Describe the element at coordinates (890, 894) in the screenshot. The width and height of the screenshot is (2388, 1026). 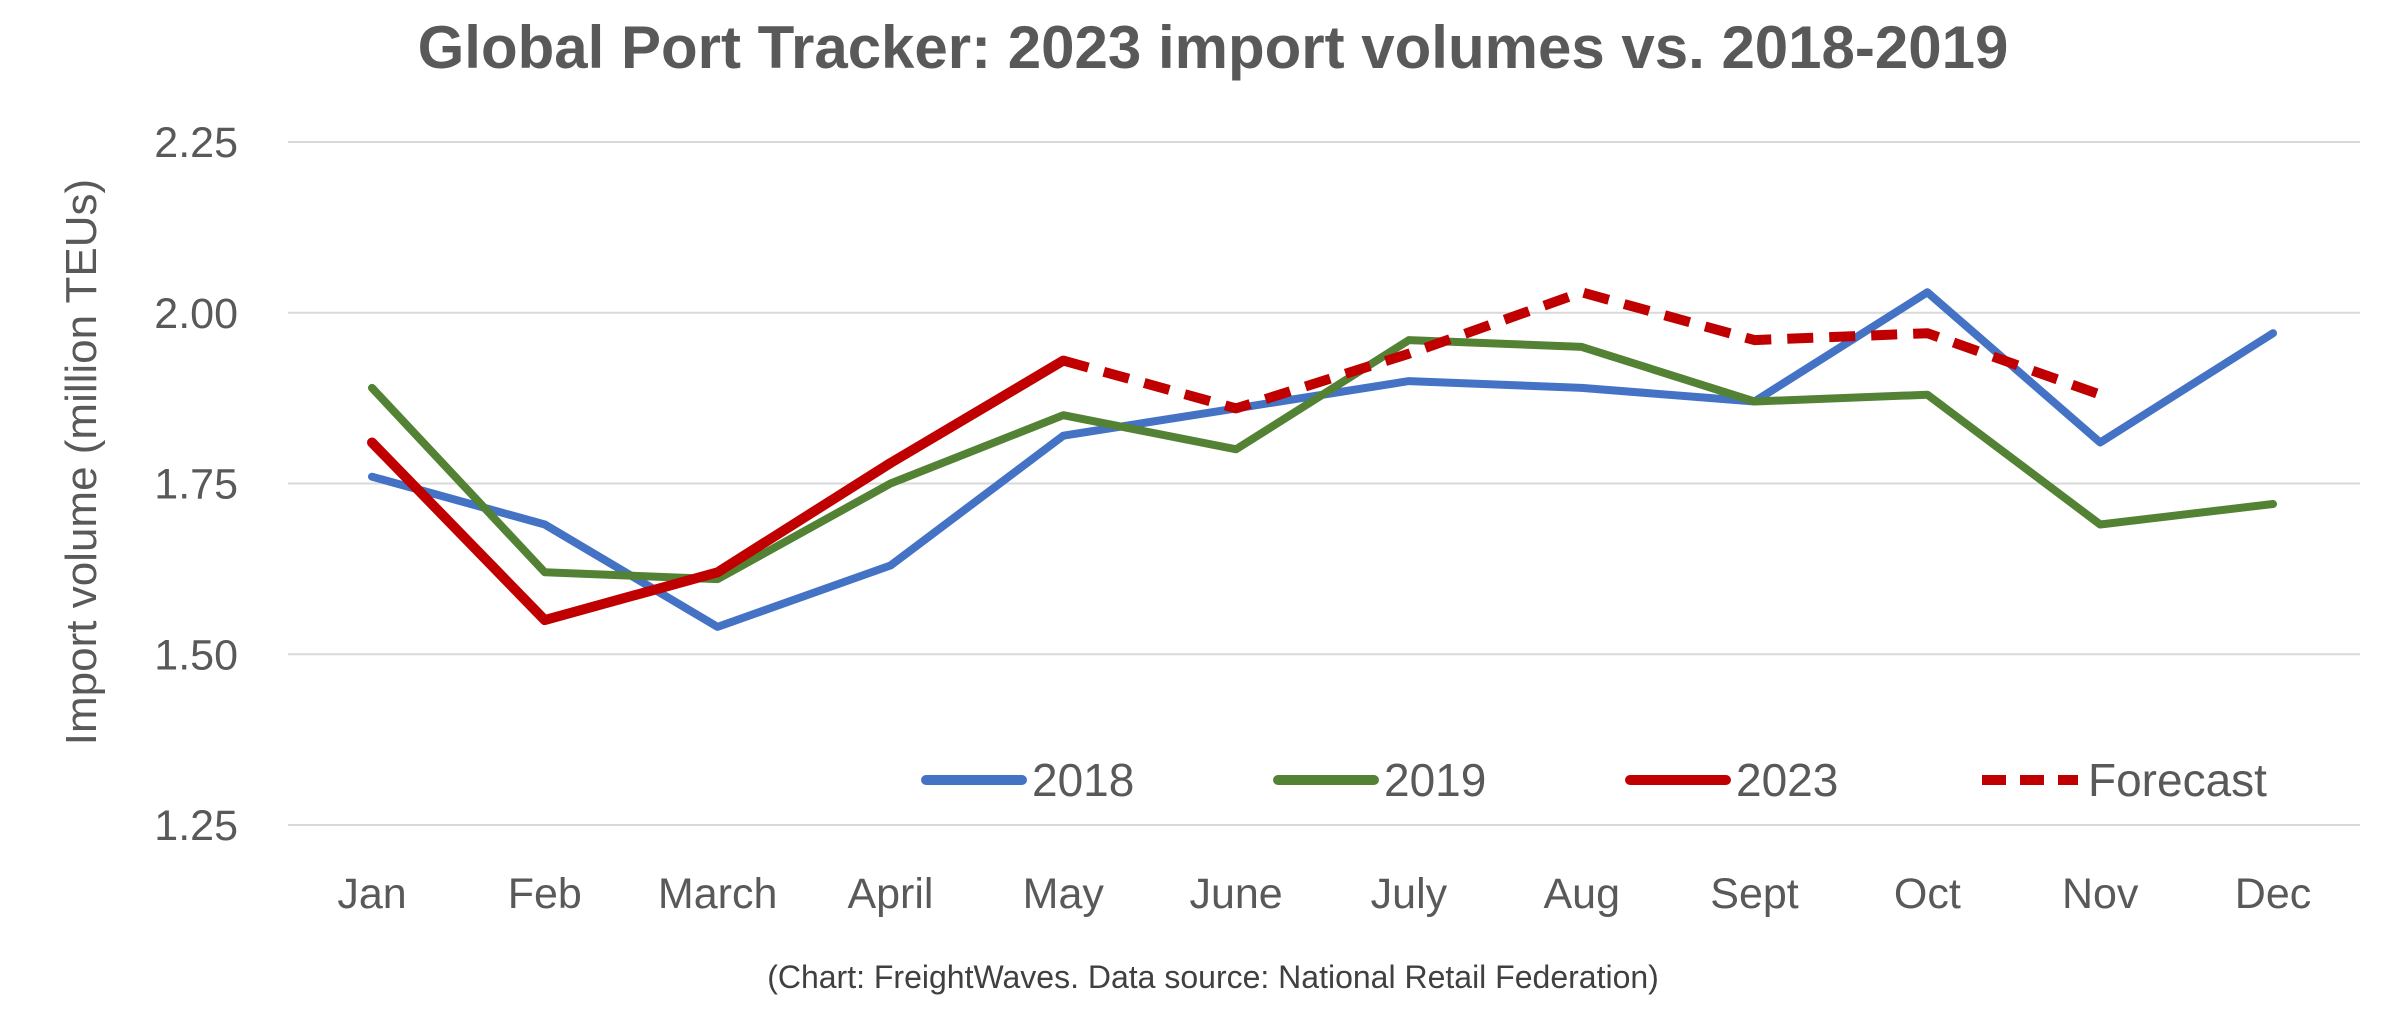
I see `x-tick-label: April` at that location.